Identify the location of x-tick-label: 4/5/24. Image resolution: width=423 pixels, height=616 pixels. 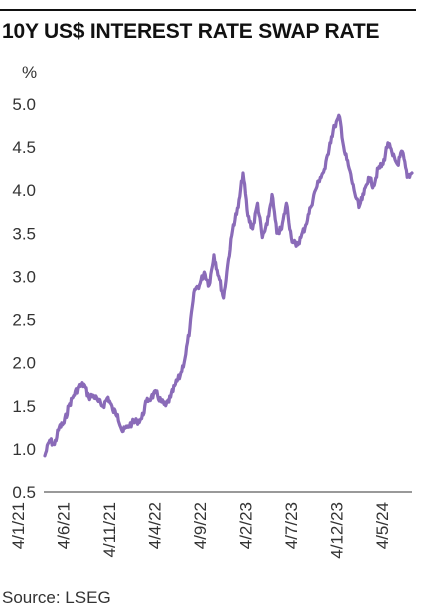
(382, 525).